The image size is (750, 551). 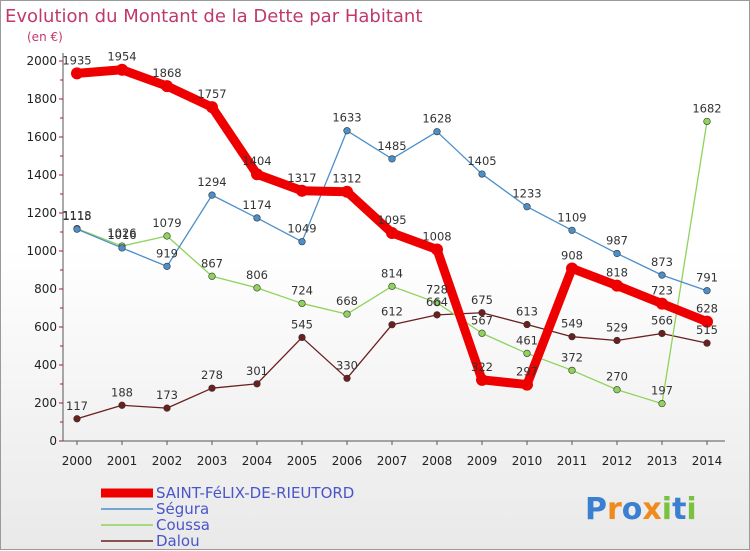 I want to click on y-tick-label: 400, so click(x=45, y=365).